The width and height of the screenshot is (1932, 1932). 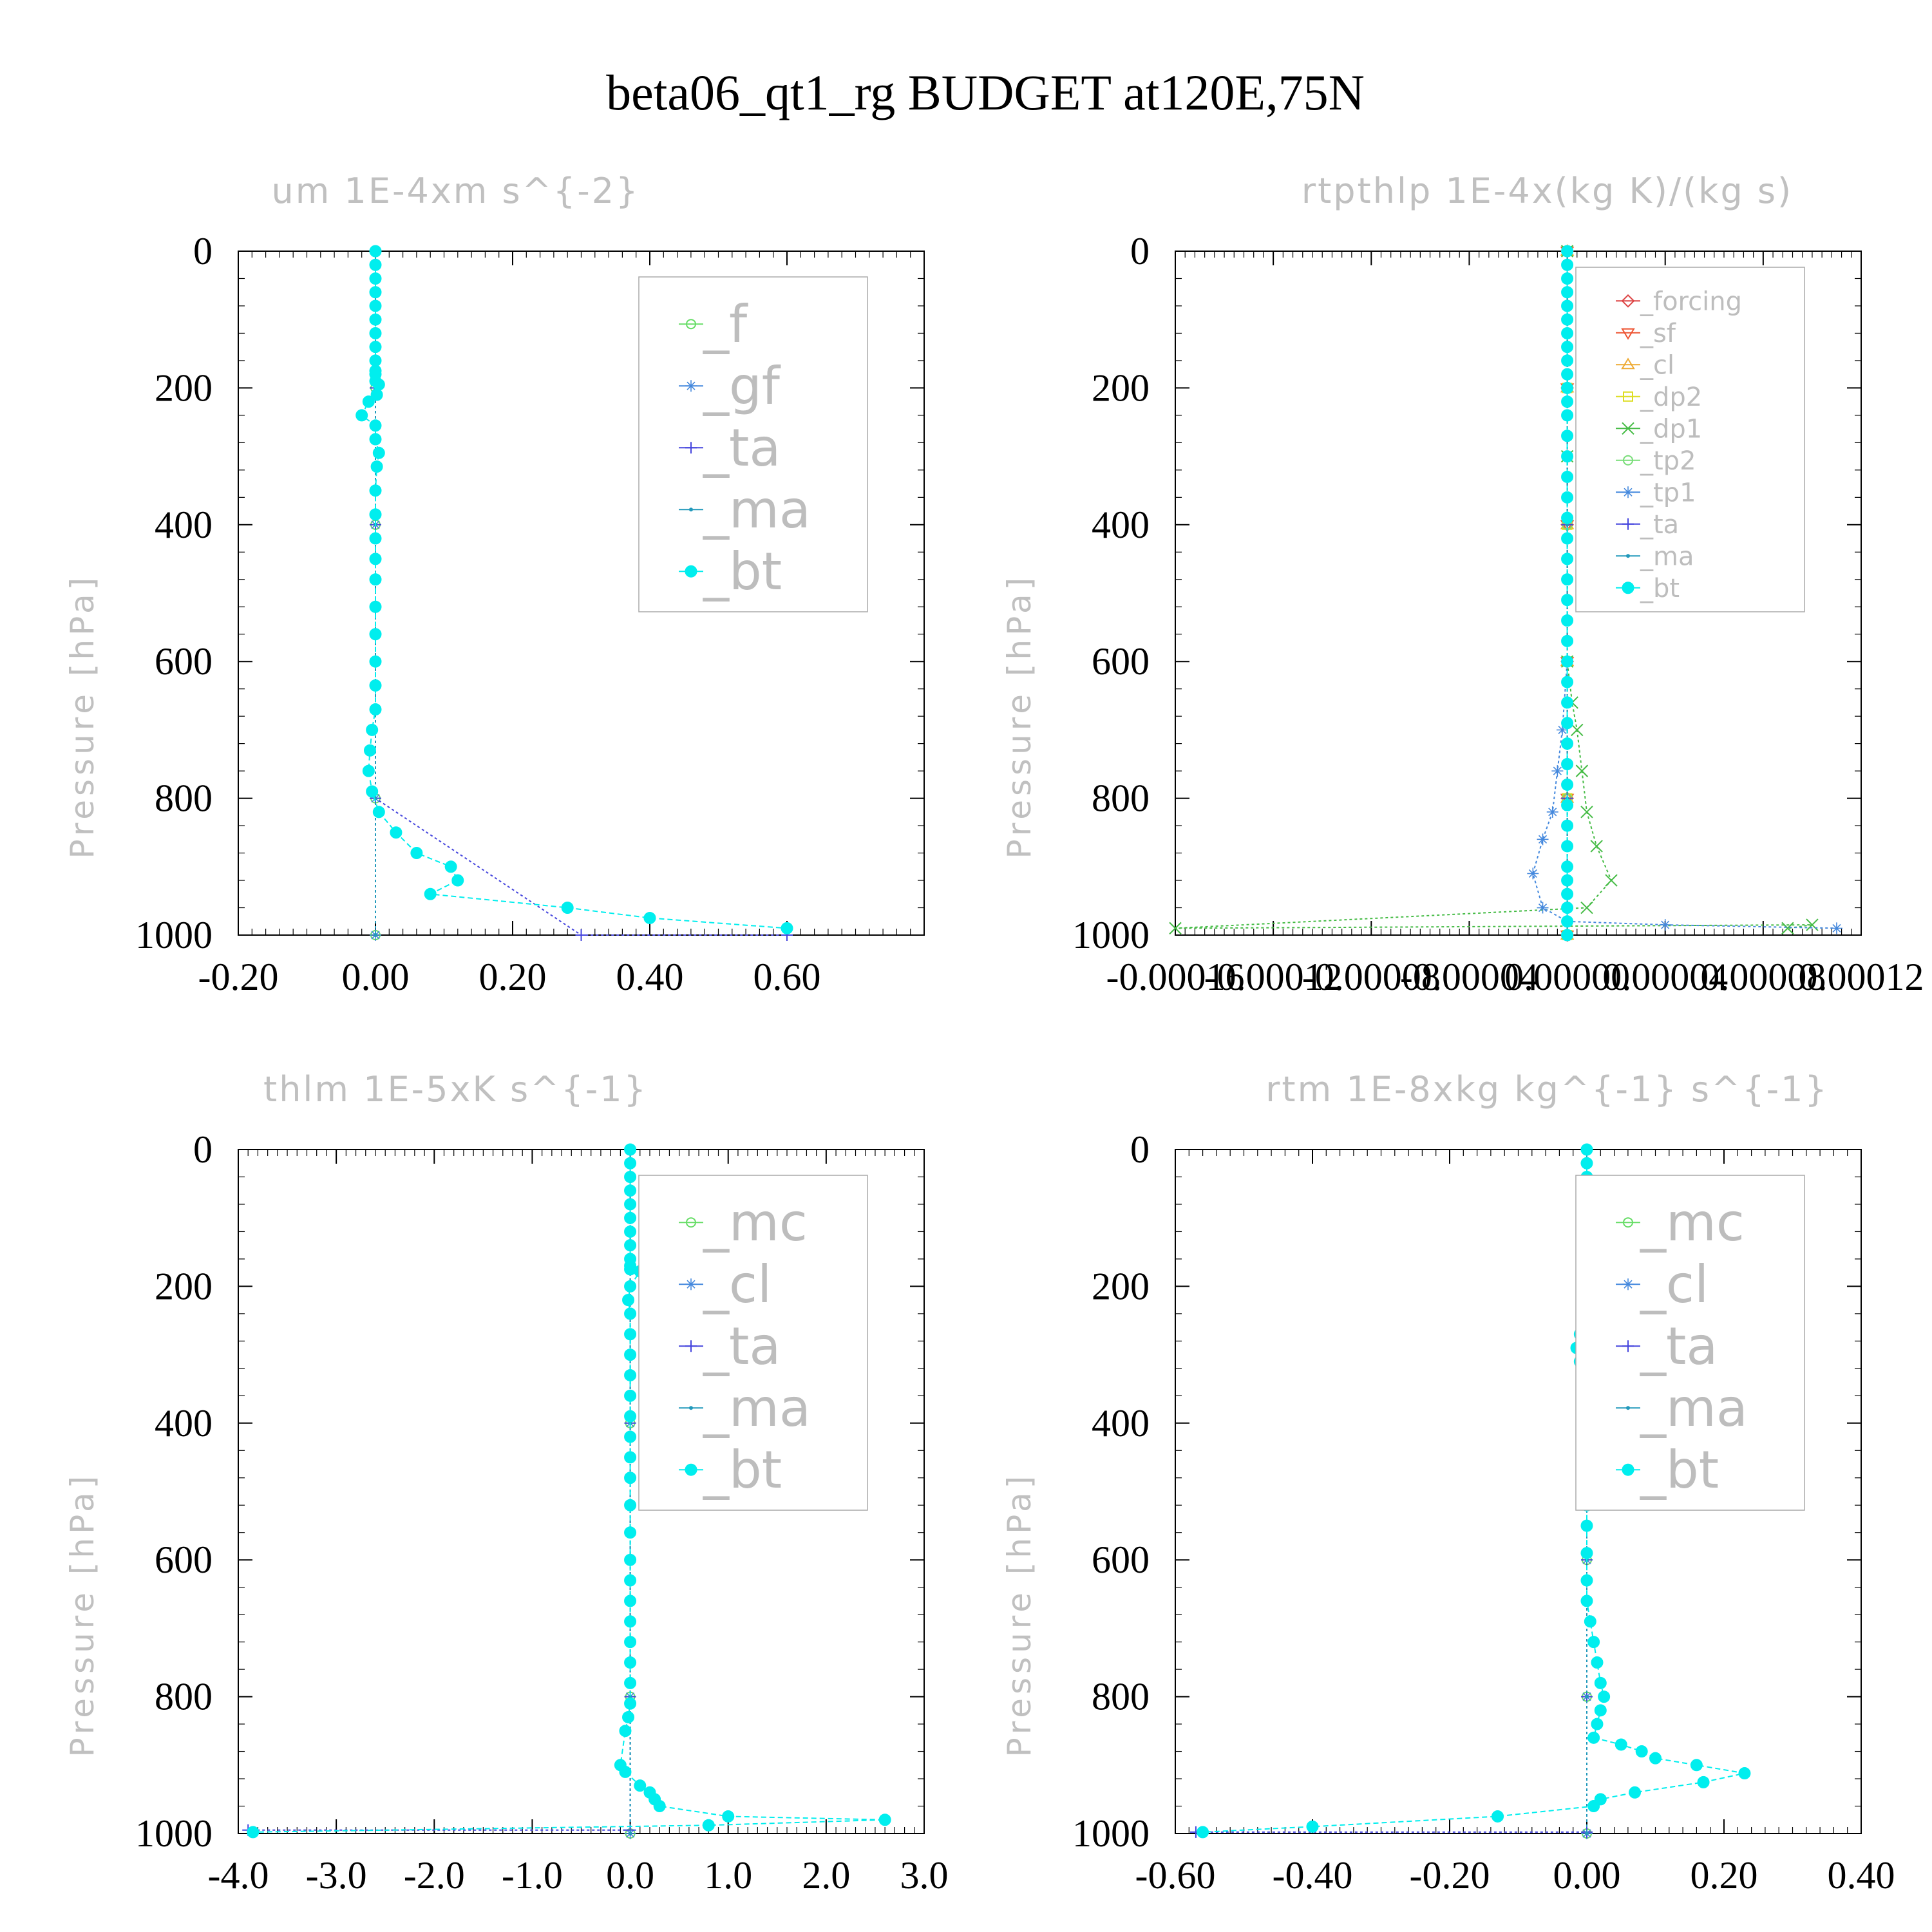 I want to click on legend: _f_gf_ta_ma_bt, so click(x=753, y=444).